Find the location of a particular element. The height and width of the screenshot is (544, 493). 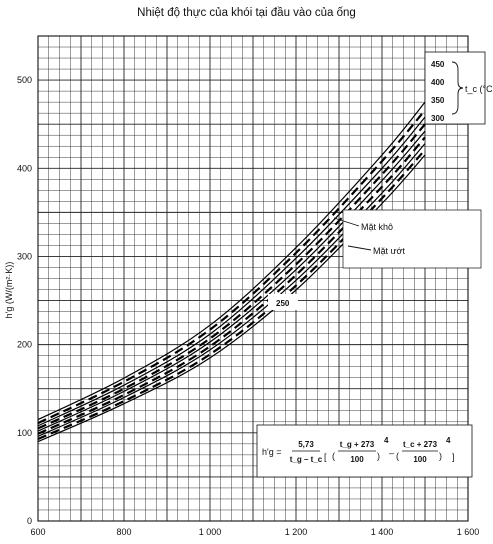

formula-den-a: 100 is located at coordinates (357, 459).